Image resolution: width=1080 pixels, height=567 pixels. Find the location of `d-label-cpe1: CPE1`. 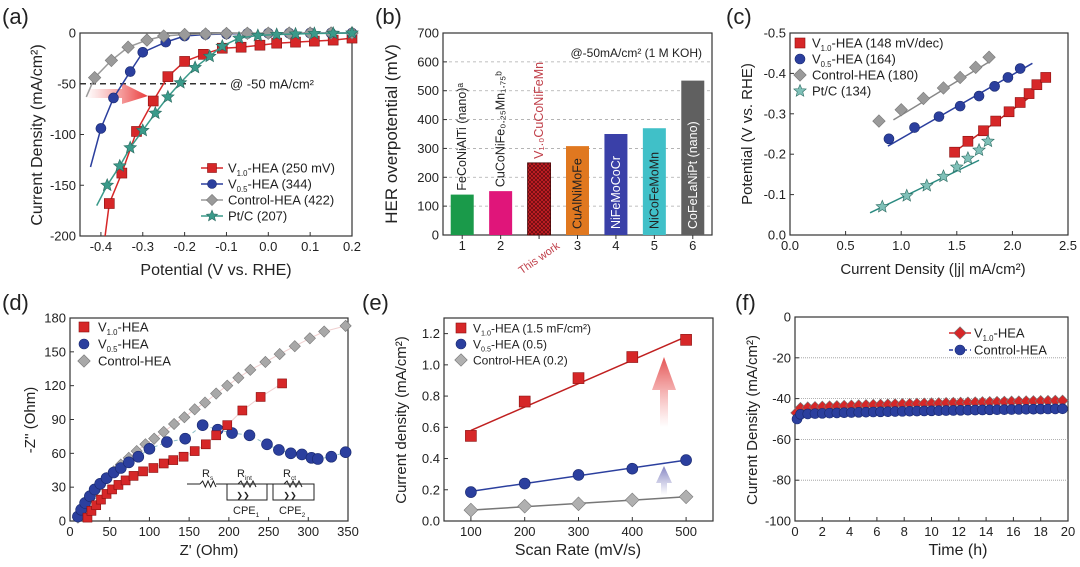

d-label-cpe1: CPE1 is located at coordinates (246, 512).